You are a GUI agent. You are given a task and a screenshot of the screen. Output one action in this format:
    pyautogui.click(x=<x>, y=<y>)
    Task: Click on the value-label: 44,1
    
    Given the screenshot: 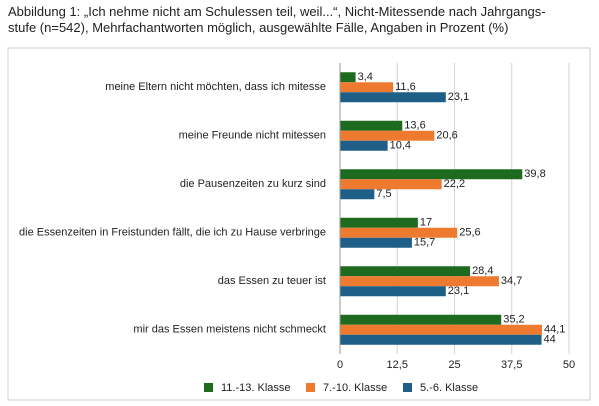 What is the action you would take?
    pyautogui.click(x=554, y=330)
    